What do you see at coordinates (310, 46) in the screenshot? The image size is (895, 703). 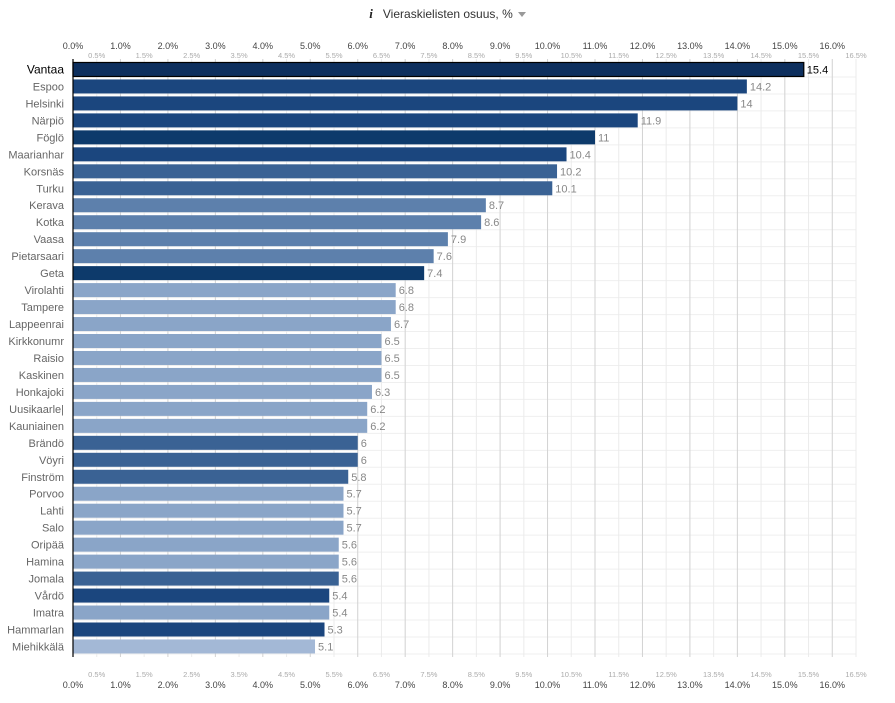 I see `x-tick-label-top: 5.0%` at bounding box center [310, 46].